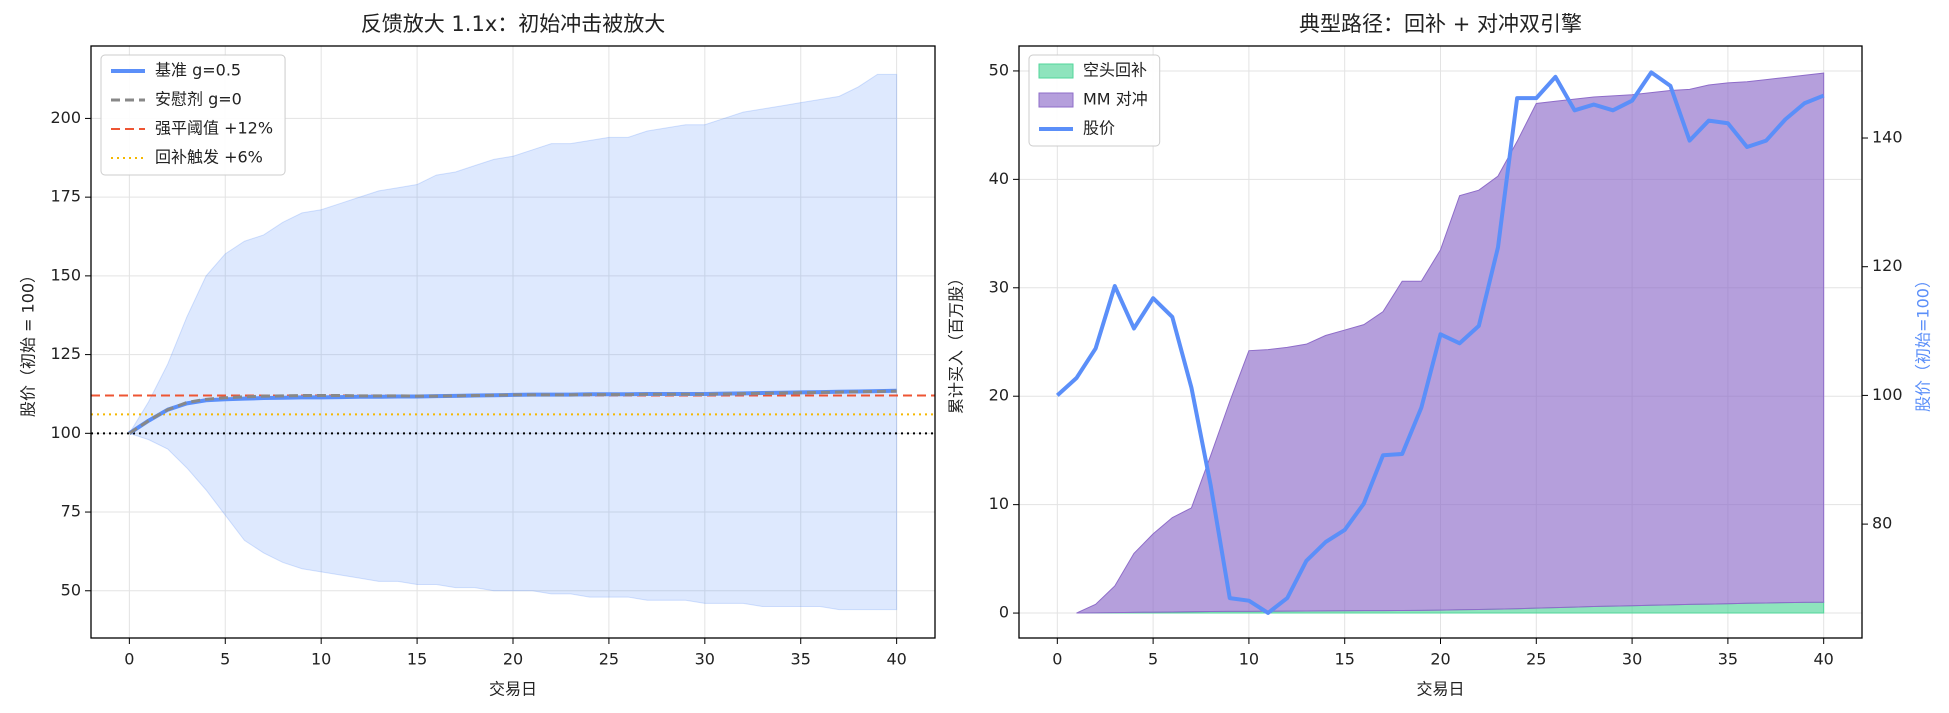 The width and height of the screenshot is (1949, 713). I want to click on legend-label: MM 对冲, so click(1115, 99).